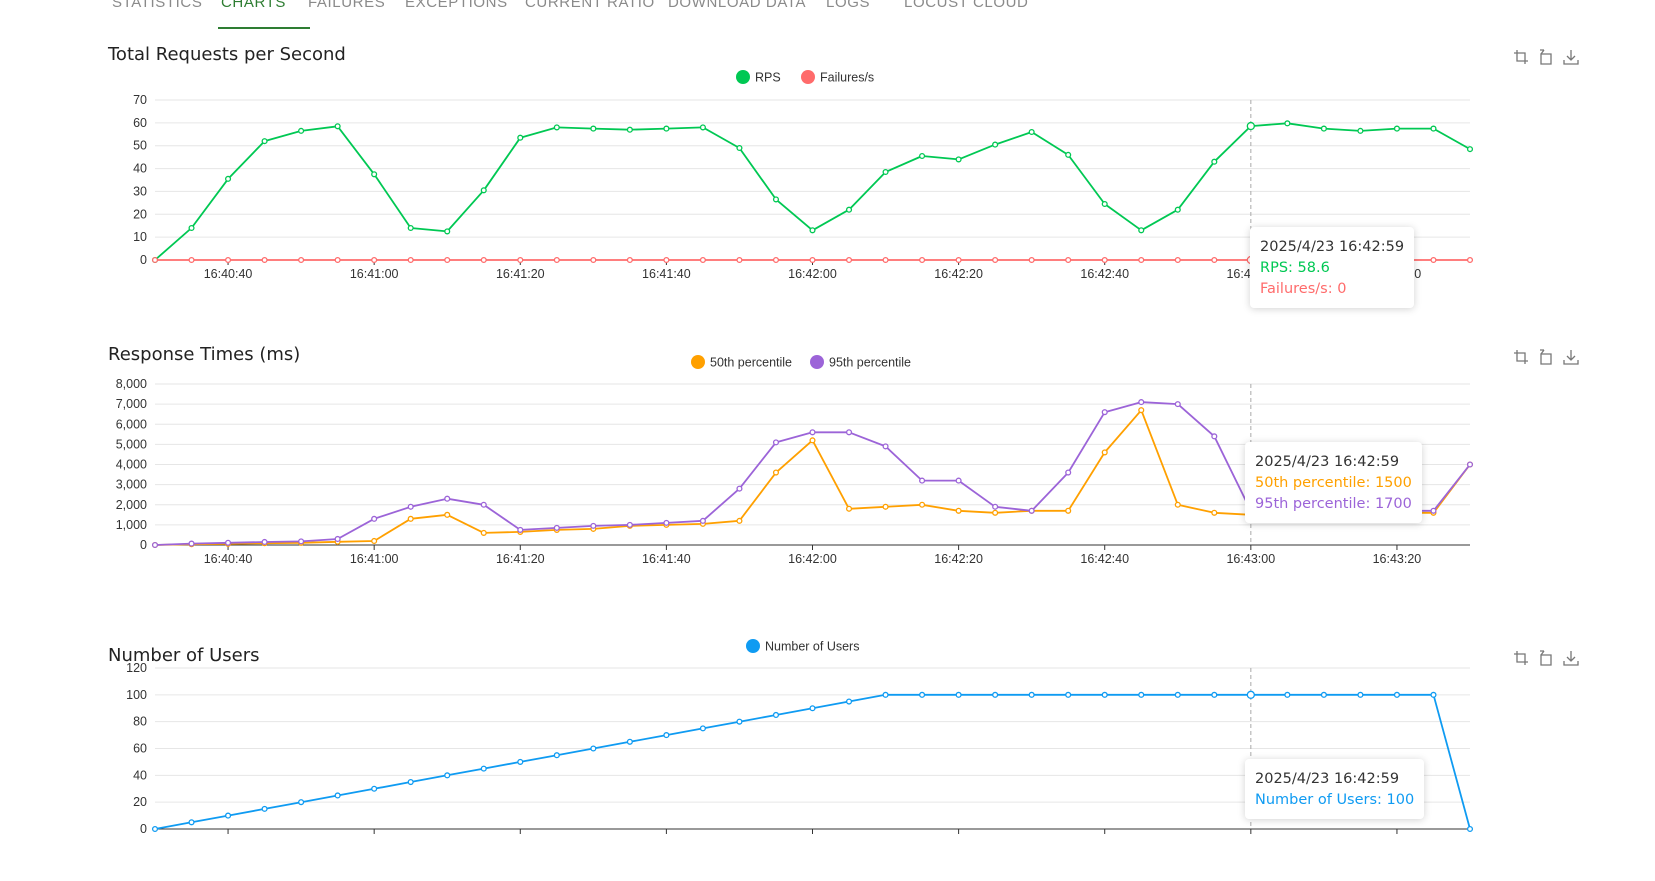 This screenshot has width=1655, height=881. Describe the element at coordinates (1397, 559) in the screenshot. I see `x-tick-label: 16:43:20` at that location.